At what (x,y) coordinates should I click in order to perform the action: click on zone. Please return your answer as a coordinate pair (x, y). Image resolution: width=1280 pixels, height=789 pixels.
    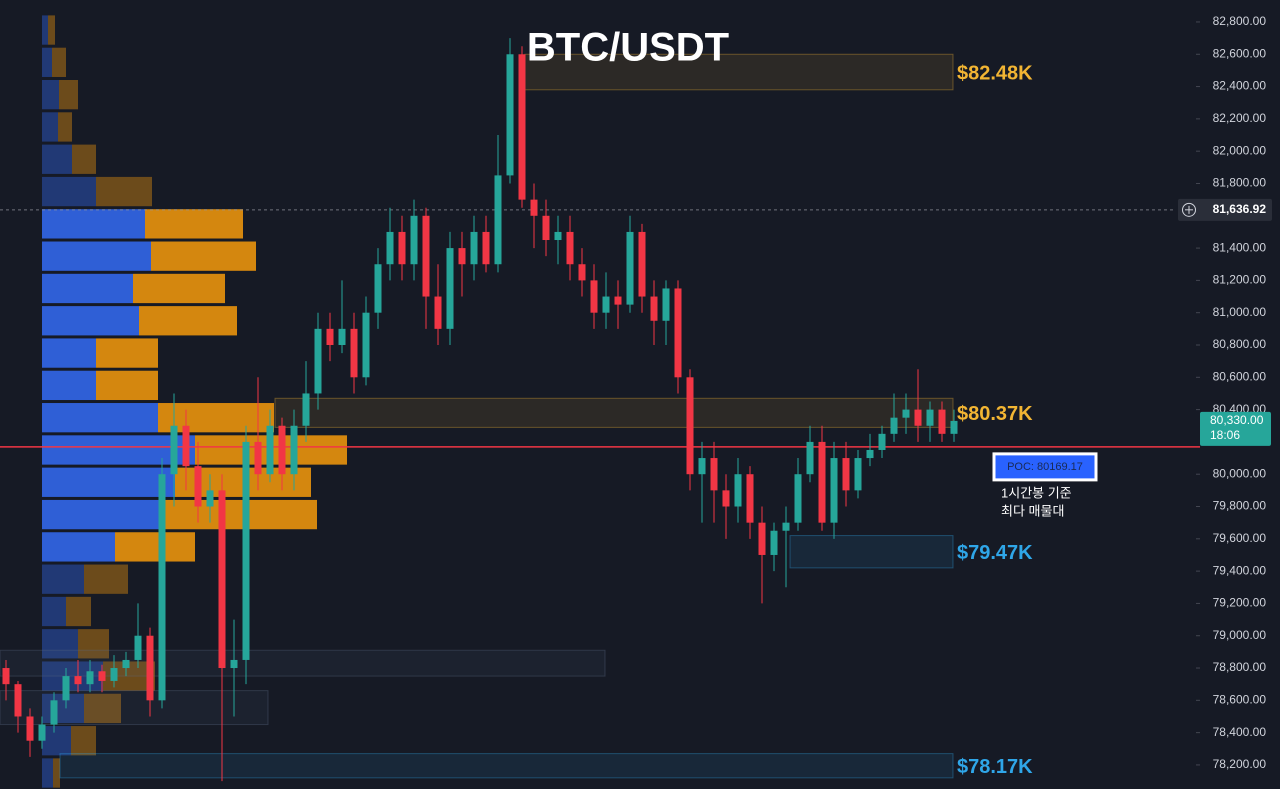
    Looking at the image, I should click on (506, 766).